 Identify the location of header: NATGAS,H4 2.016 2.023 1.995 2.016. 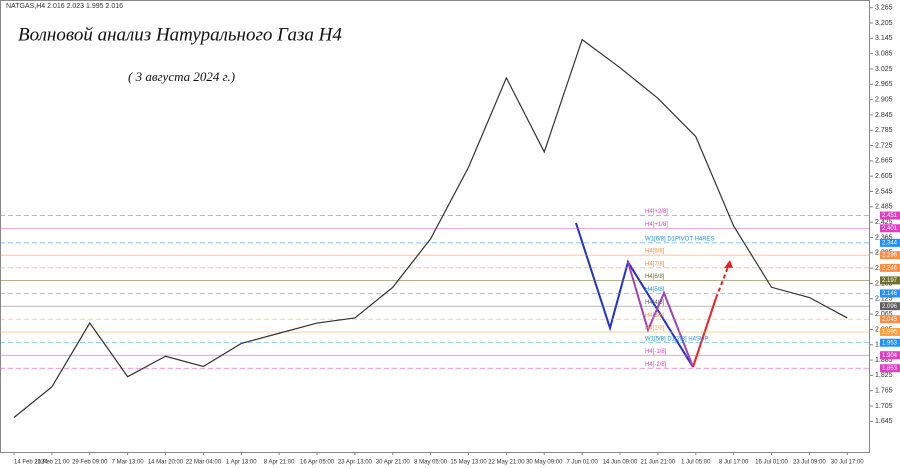
(64, 6).